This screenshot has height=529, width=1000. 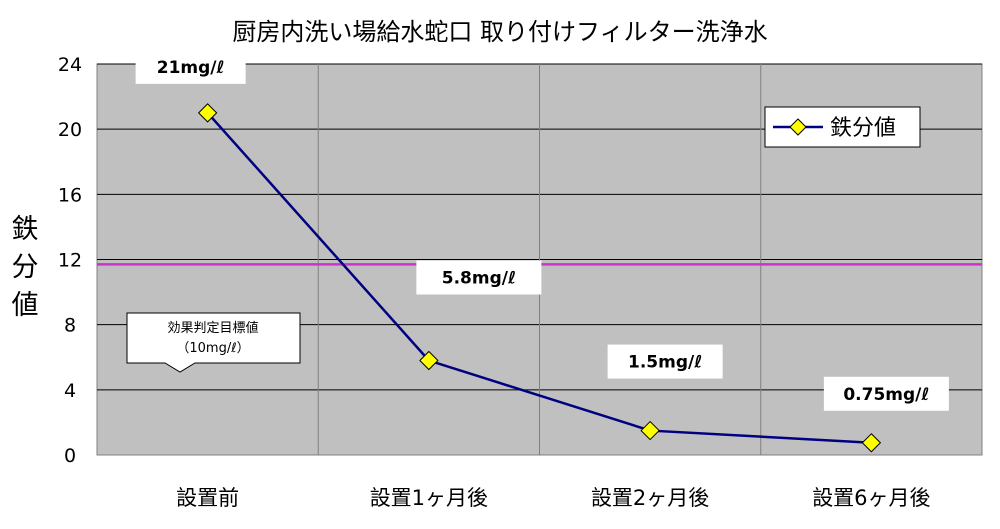 I want to click on y-tick-label: 24, so click(x=70, y=65).